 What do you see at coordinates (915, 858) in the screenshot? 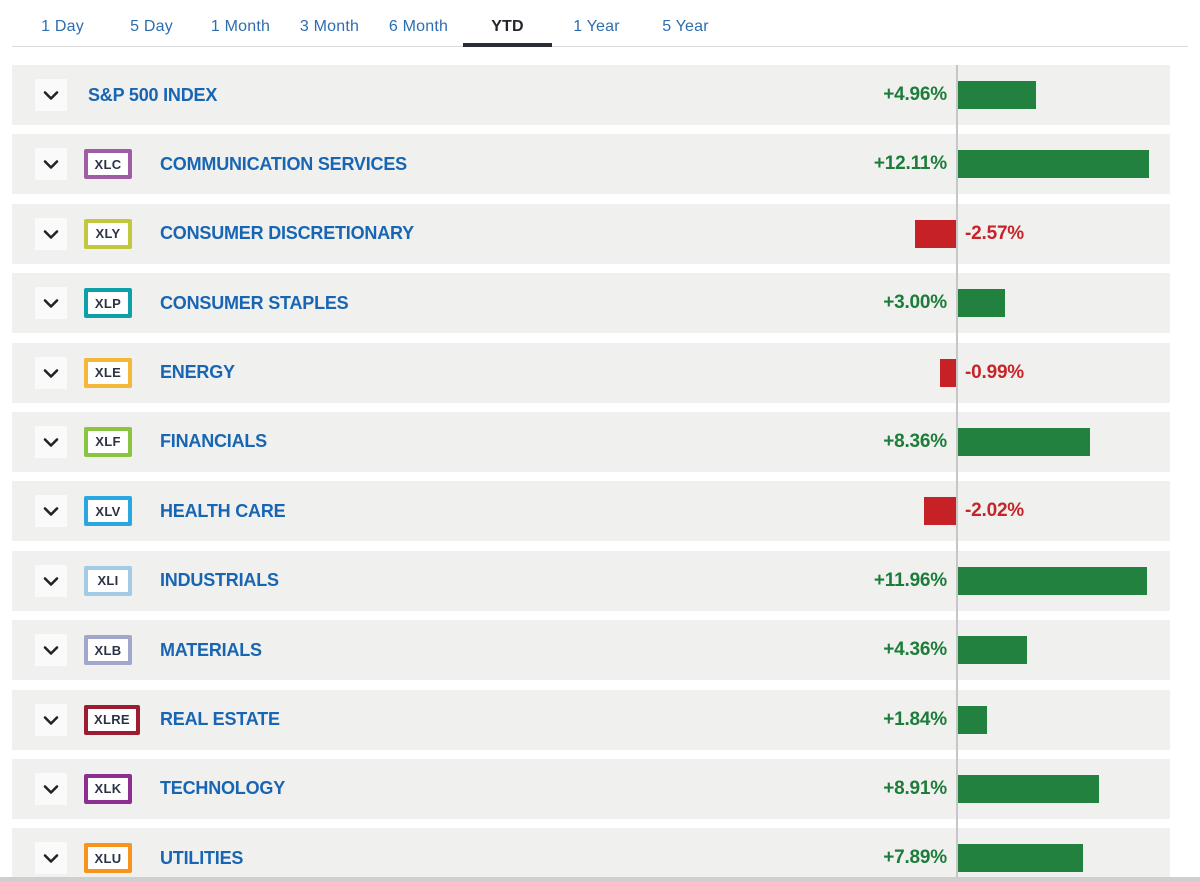
I see `percent-change: +7.89%` at bounding box center [915, 858].